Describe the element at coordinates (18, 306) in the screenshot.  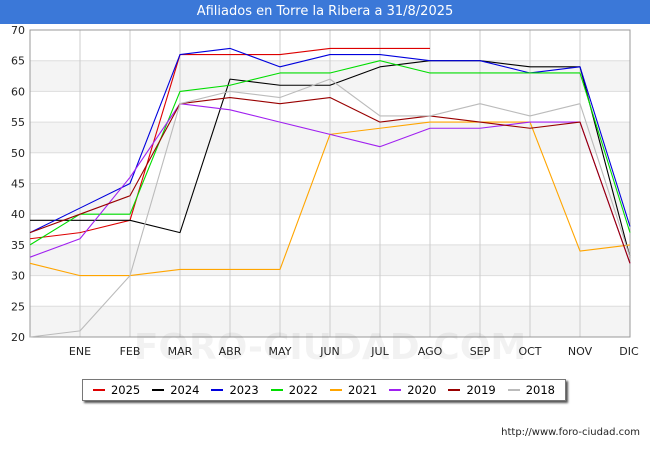
I see `y-tick-label: 25` at that location.